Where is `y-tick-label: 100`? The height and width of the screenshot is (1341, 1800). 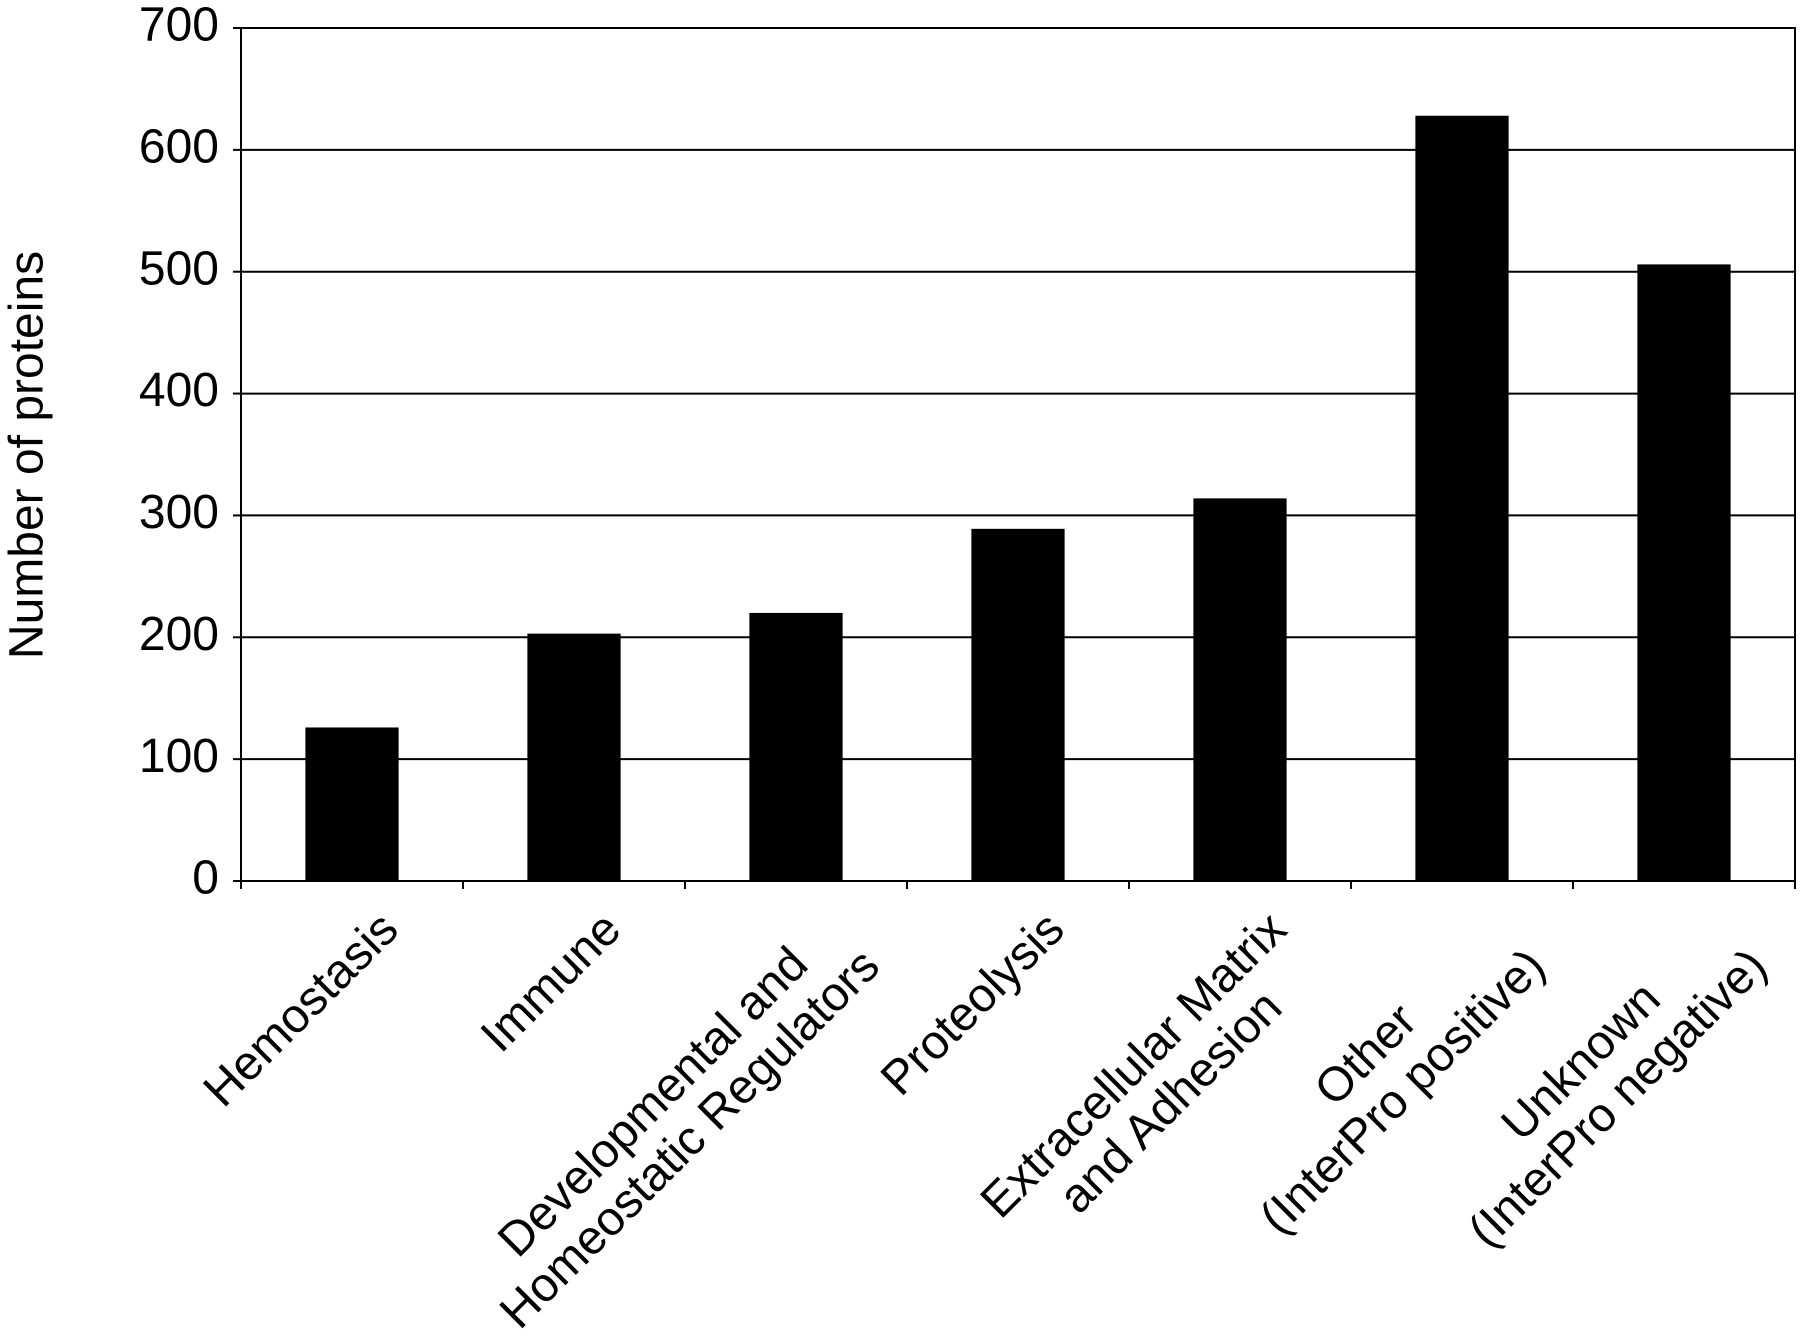
y-tick-label: 100 is located at coordinates (179, 756).